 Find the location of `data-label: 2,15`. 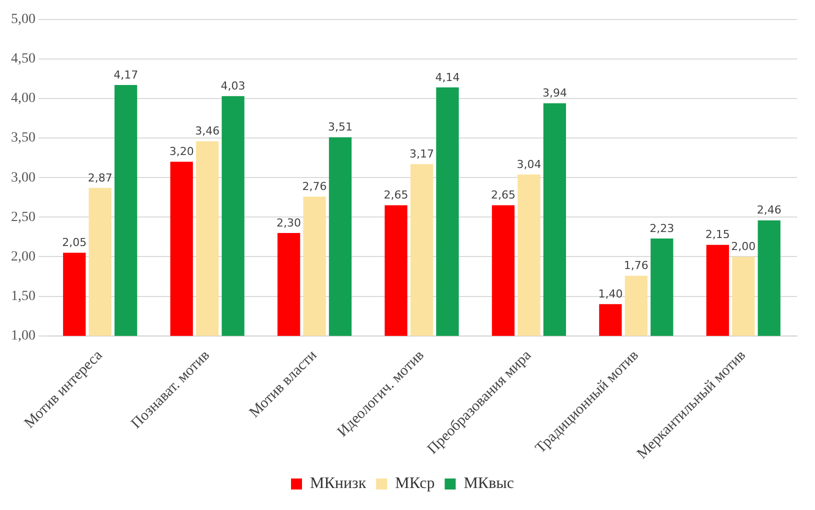

data-label: 2,15 is located at coordinates (717, 235).